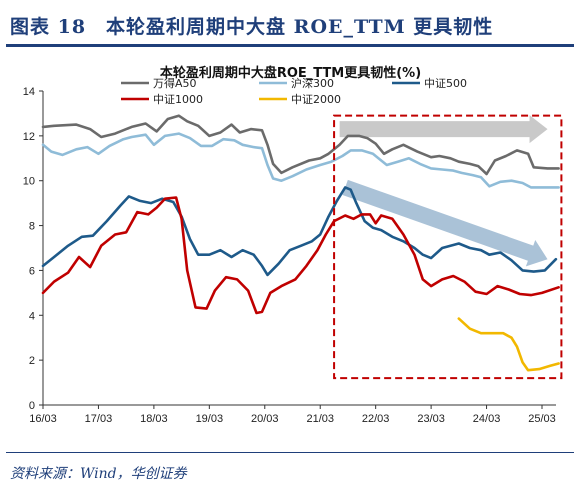  What do you see at coordinates (178, 99) in the screenshot?
I see `legend-label: 中证1000` at bounding box center [178, 99].